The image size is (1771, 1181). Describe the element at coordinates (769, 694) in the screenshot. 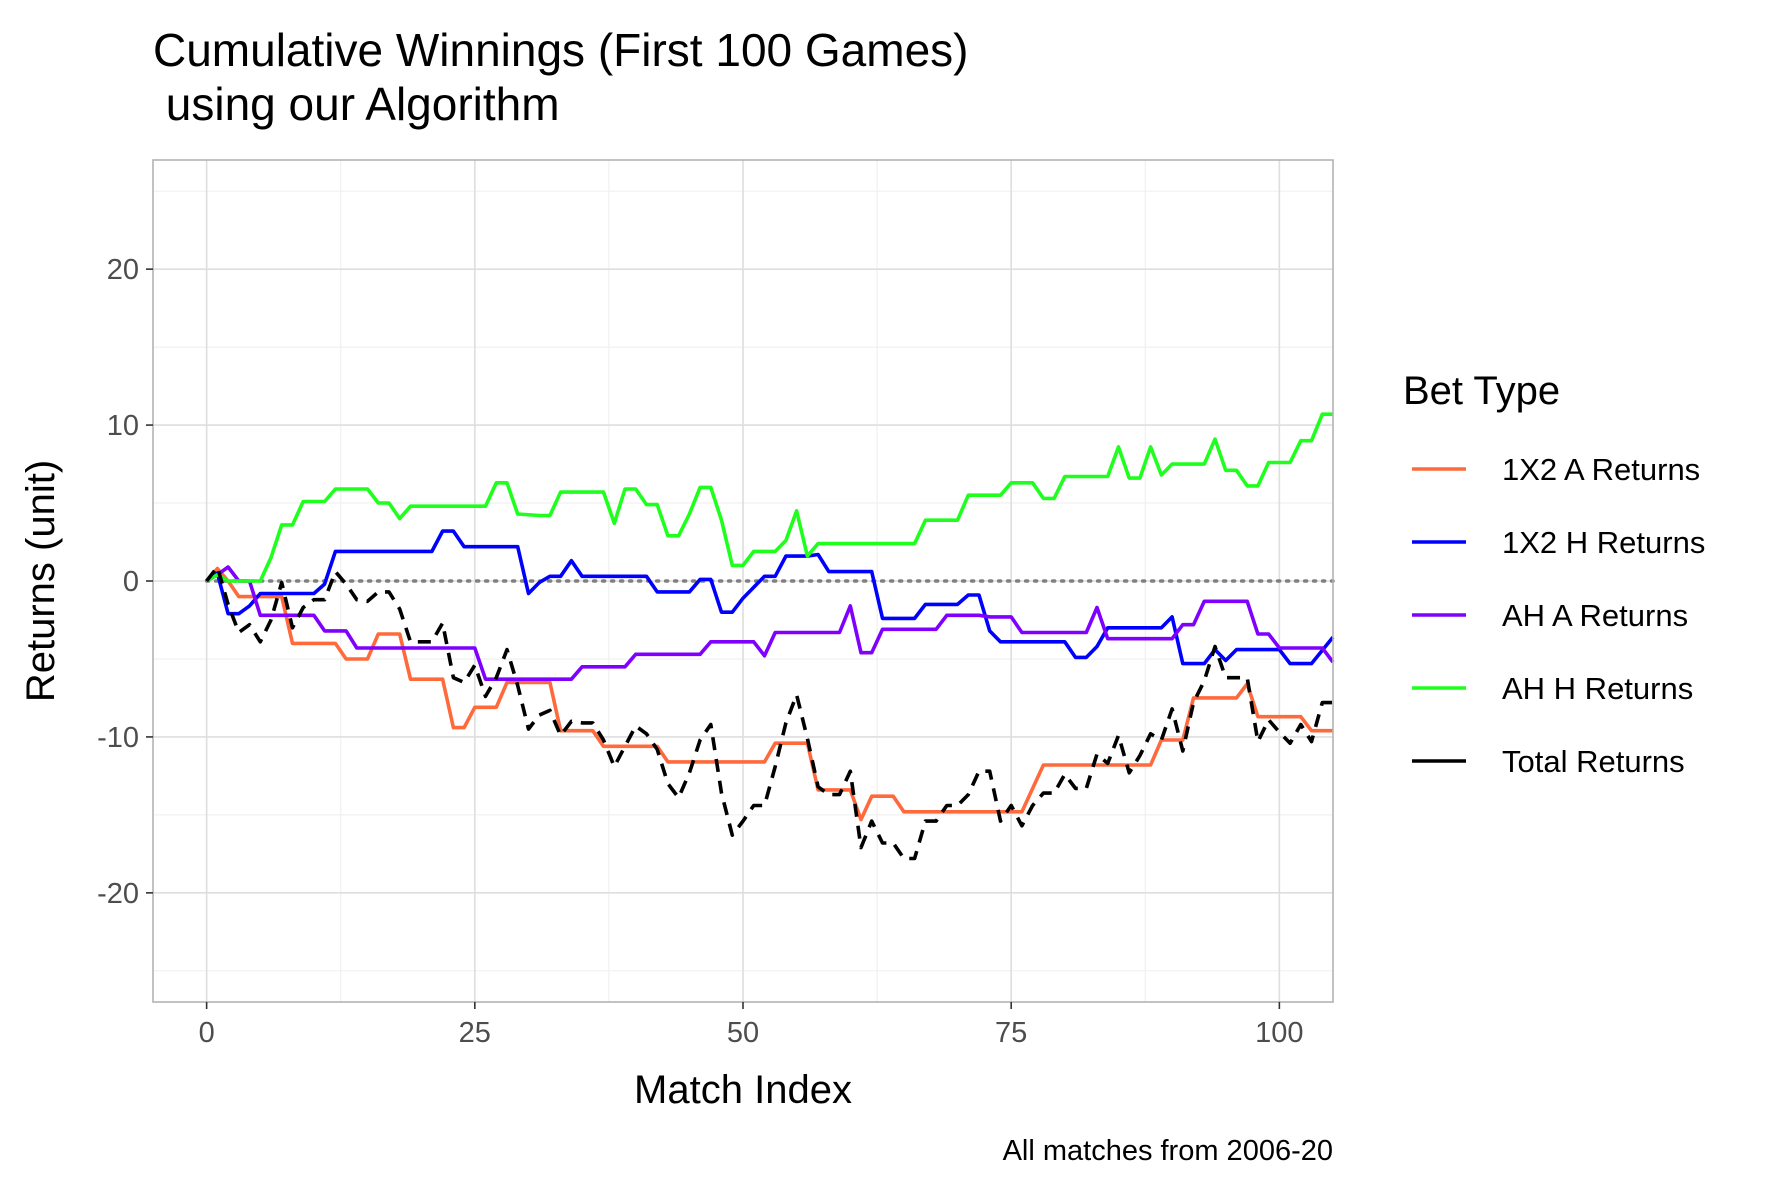

I see `series-line-1x2-a-returns` at that location.